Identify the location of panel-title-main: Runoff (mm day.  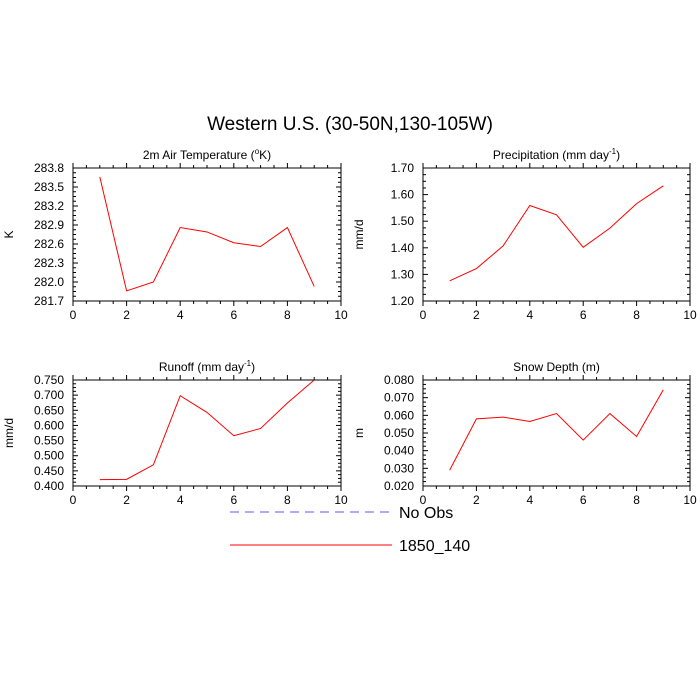
(201, 367).